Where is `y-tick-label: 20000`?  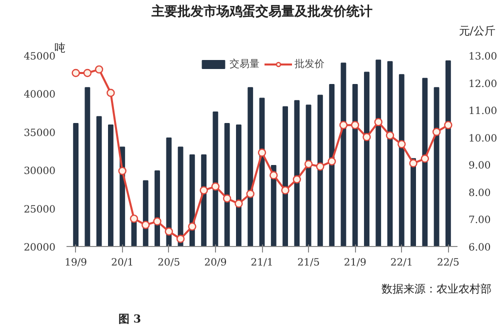
y-tick-label: 20000 is located at coordinates (40, 248).